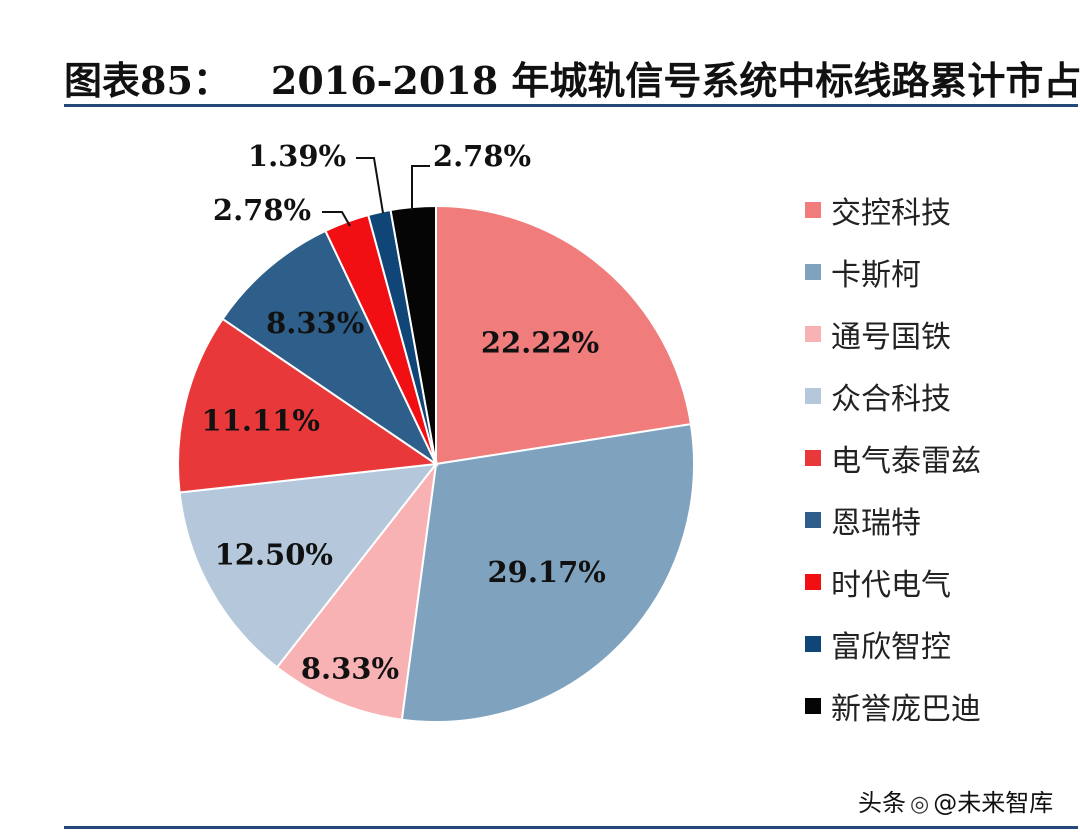 The width and height of the screenshot is (1080, 836). Describe the element at coordinates (891, 337) in the screenshot. I see `legend-label-3: 通号国铁` at that location.